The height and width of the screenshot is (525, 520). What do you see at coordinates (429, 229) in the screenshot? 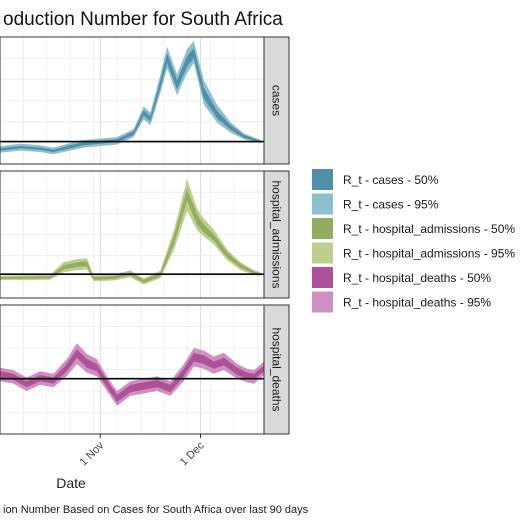
I see `legend-label: R_t - hospital_admissions - 50%` at bounding box center [429, 229].